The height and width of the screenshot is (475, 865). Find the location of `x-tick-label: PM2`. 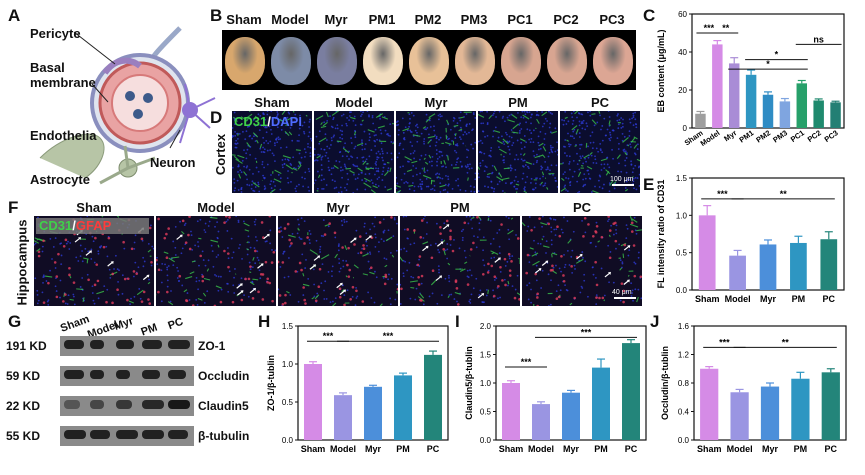

x-tick-label: PM2 is located at coordinates (763, 136).